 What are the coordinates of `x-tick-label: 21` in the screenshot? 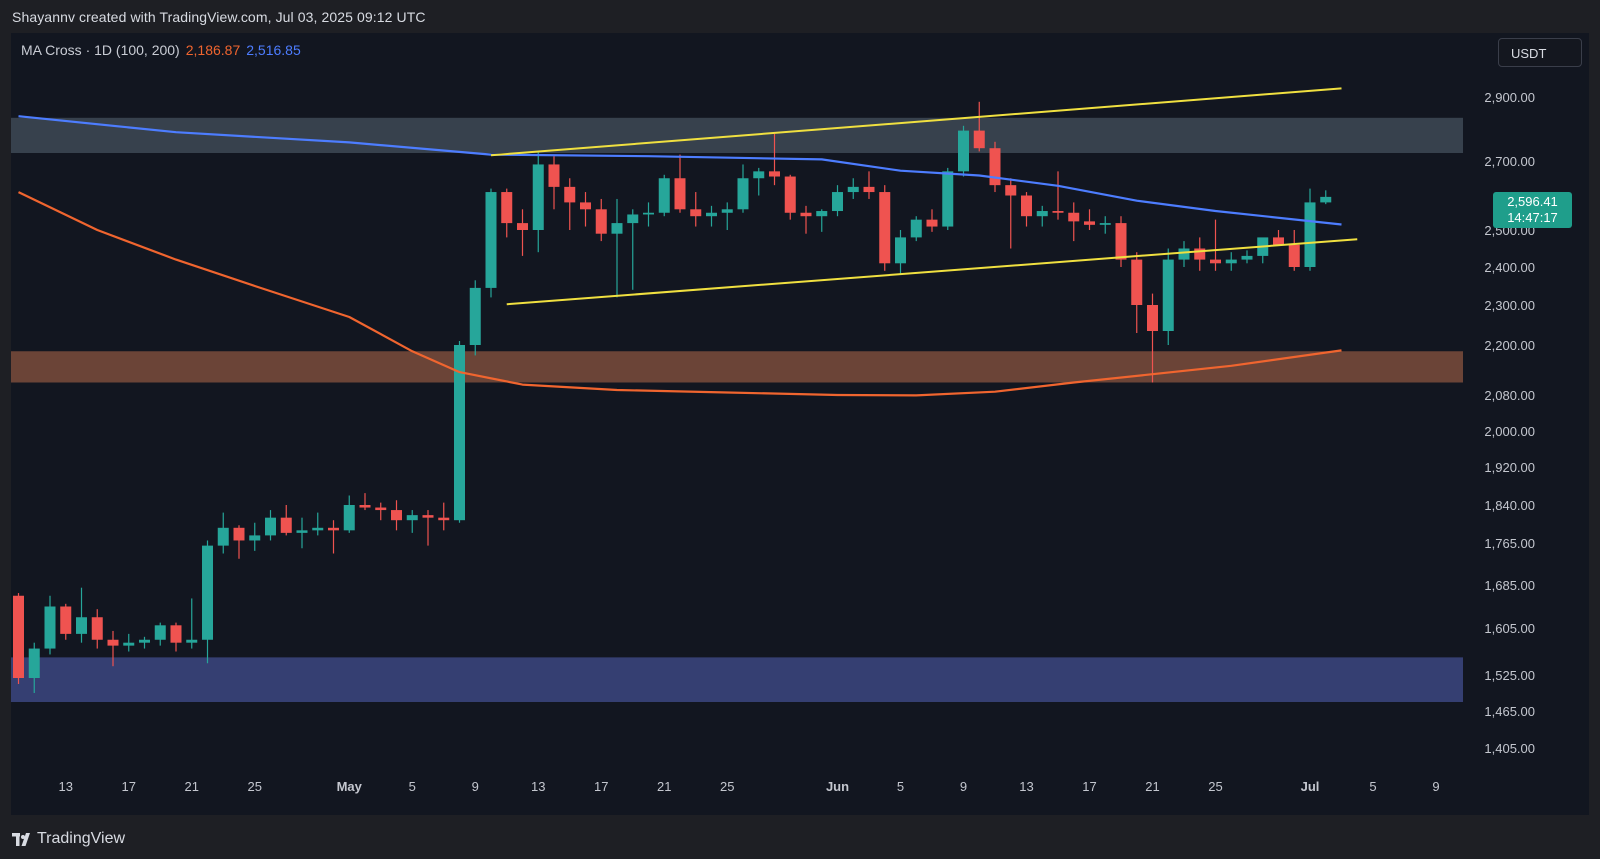 It's located at (664, 786).